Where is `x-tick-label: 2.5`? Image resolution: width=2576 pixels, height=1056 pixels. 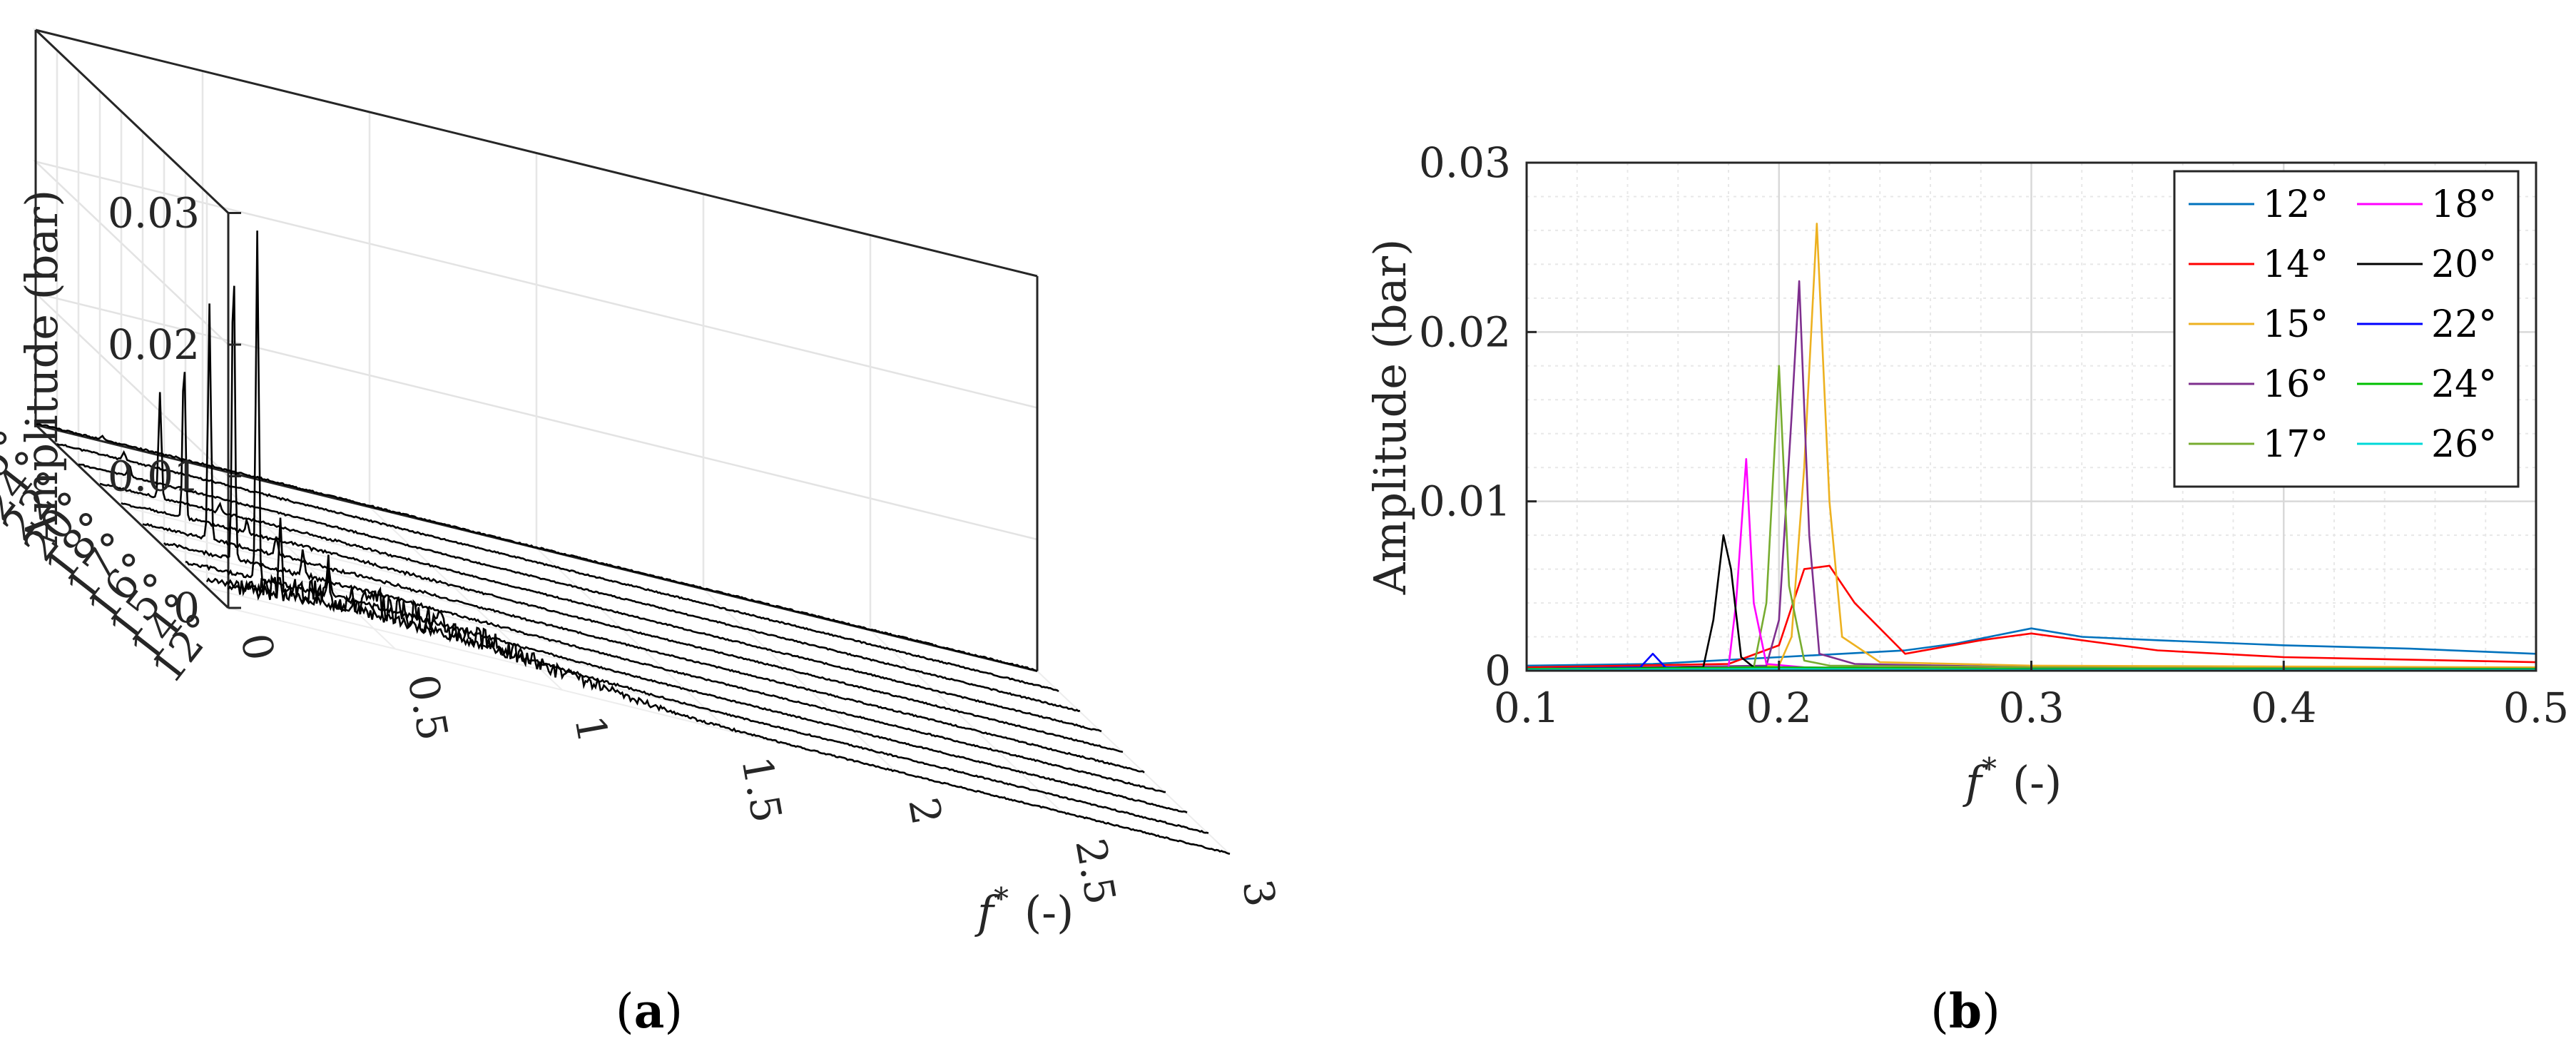
x-tick-label: 2.5 is located at coordinates (1095, 872).